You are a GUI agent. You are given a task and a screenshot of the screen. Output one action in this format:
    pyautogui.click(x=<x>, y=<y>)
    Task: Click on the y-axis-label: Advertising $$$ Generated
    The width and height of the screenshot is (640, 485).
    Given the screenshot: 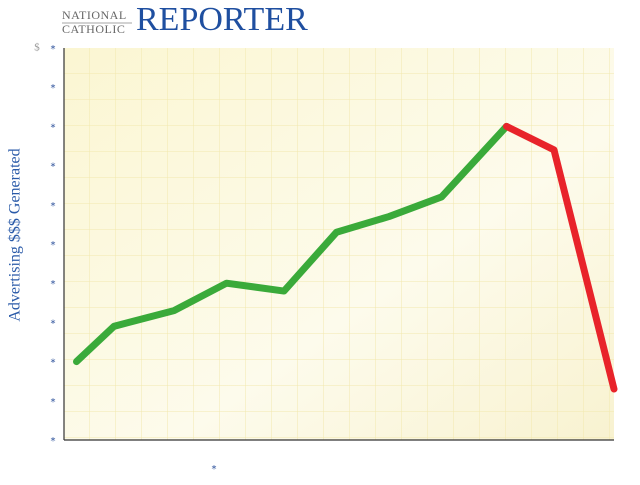 What is the action you would take?
    pyautogui.click(x=15, y=234)
    